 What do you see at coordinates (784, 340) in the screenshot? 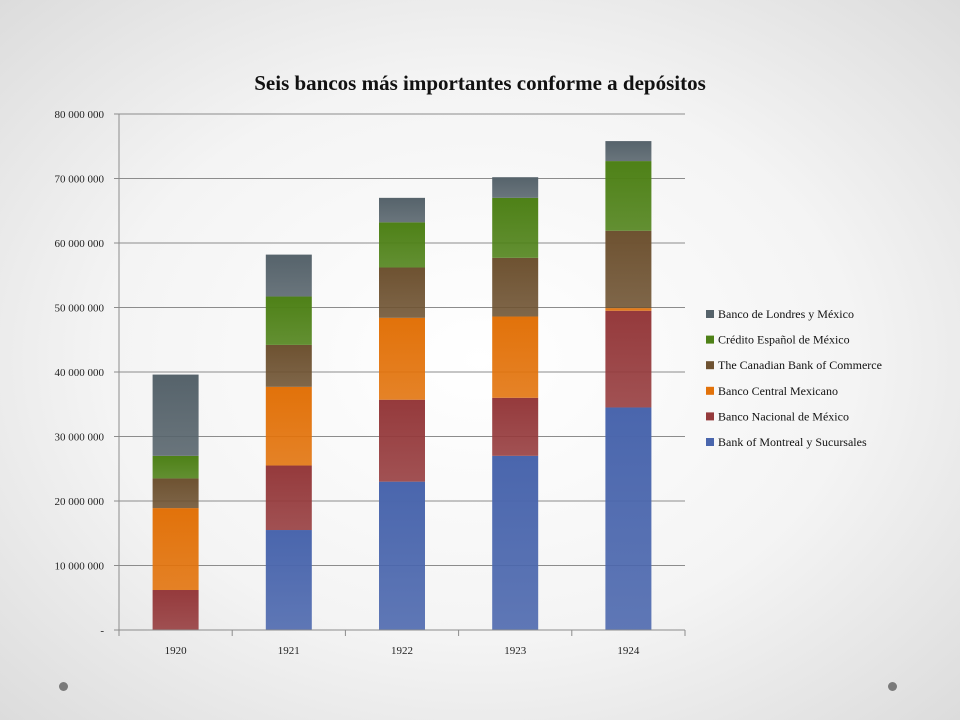
I see `legend-label: Crédito Español de México` at bounding box center [784, 340].